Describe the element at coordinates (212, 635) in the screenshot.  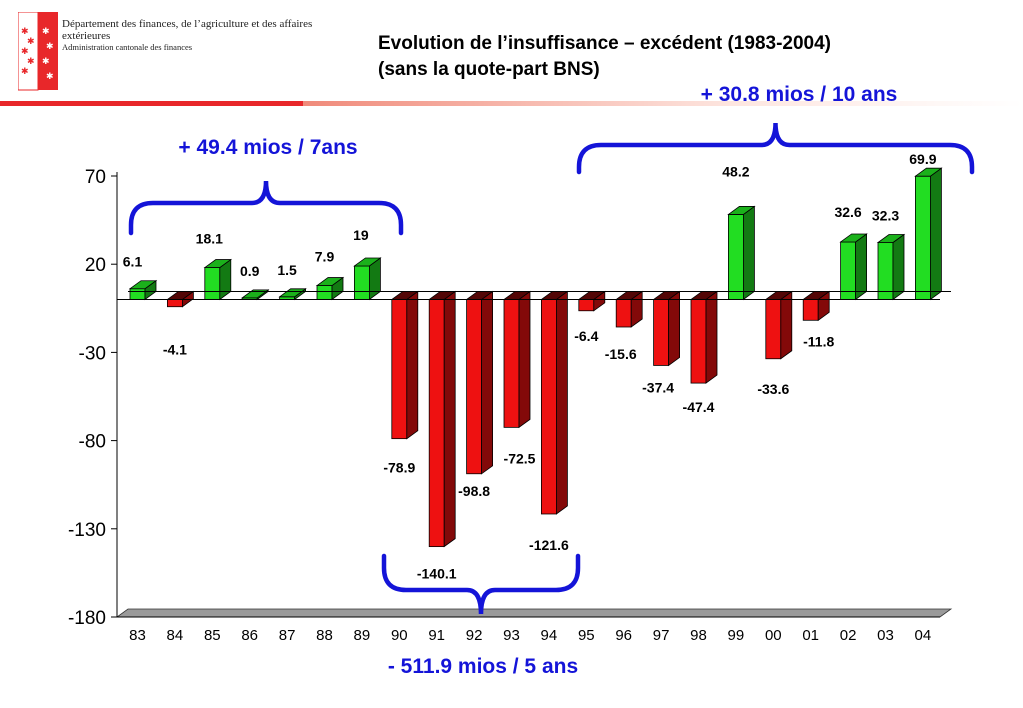
I see `x-tick-label: 85` at that location.